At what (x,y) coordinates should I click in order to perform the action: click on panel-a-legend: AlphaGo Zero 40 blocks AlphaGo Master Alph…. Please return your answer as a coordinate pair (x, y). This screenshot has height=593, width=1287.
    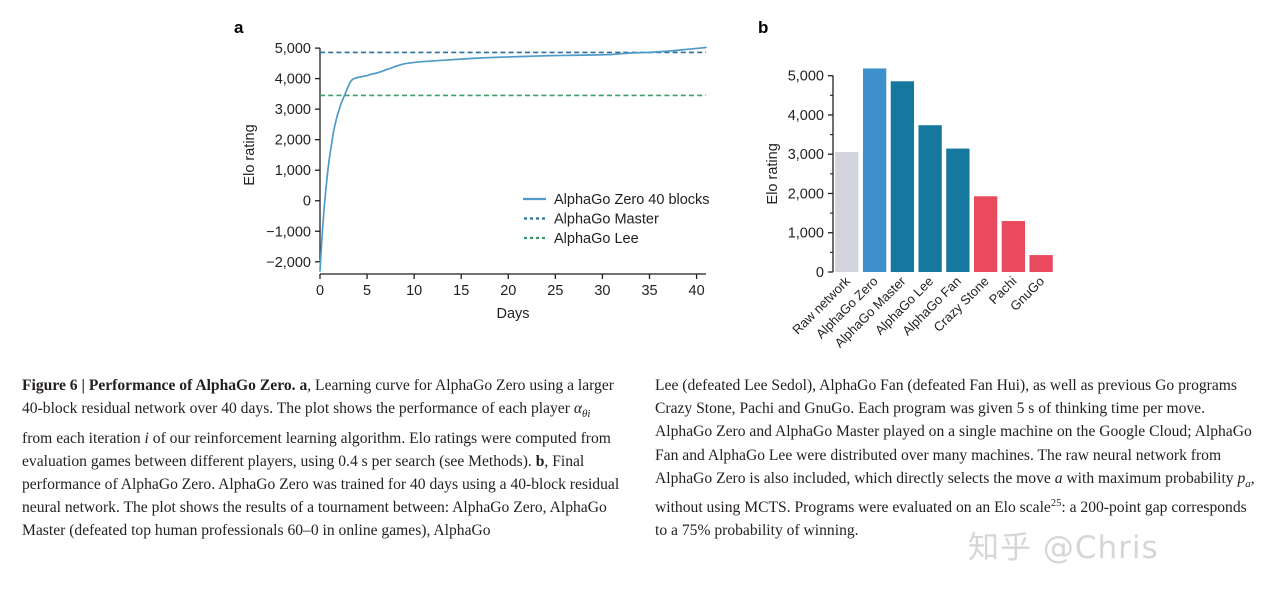
    Looking at the image, I should click on (616, 219).